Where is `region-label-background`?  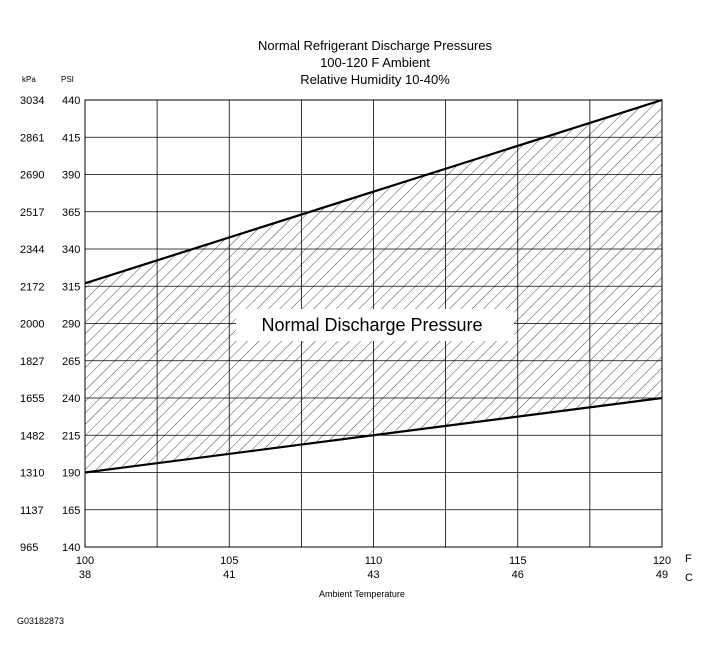 region-label-background is located at coordinates (375, 325).